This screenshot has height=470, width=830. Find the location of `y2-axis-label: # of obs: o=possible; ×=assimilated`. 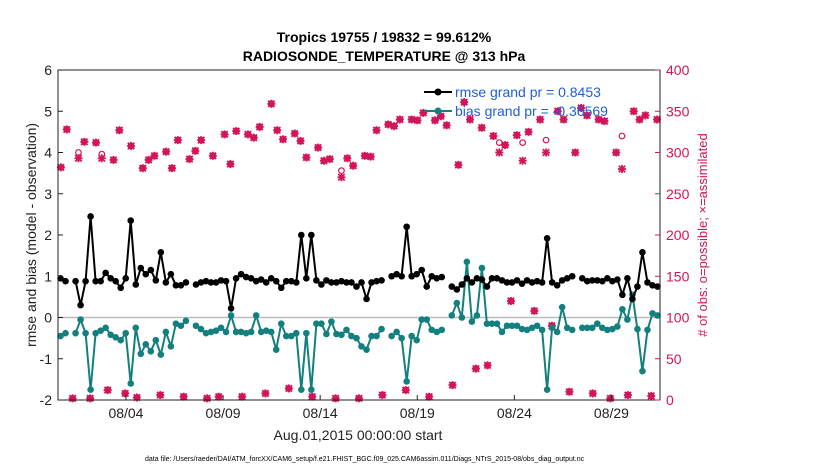

y2-axis-label: # of obs: o=possible; ×=assimilated is located at coordinates (702, 234).